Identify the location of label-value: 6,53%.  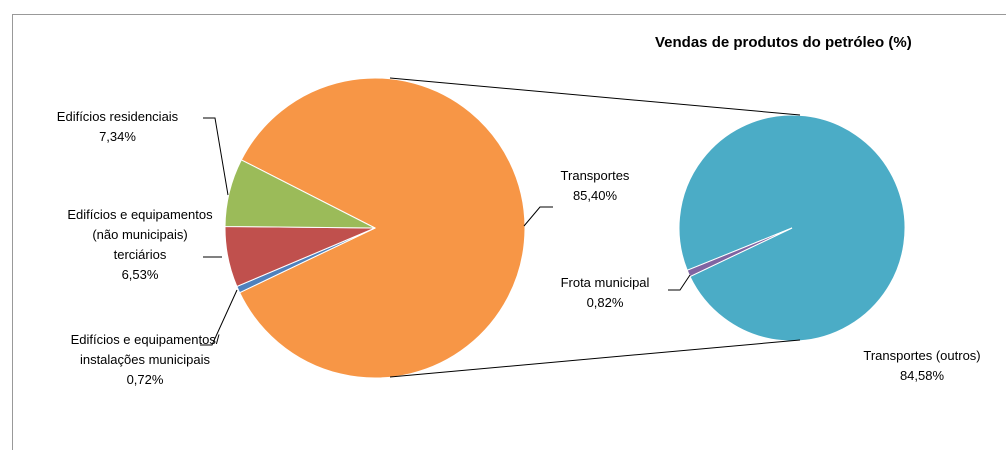
(140, 274).